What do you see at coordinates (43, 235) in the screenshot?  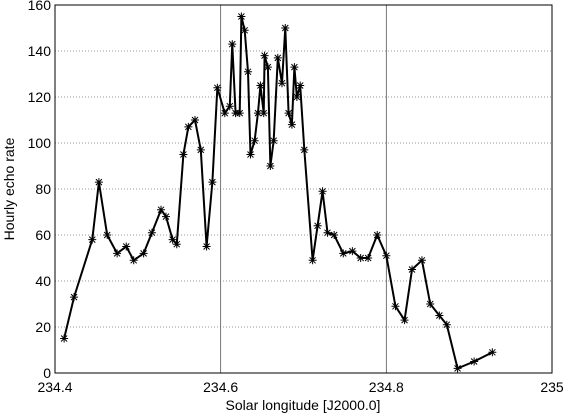 I see `y-tick-label: 60` at bounding box center [43, 235].